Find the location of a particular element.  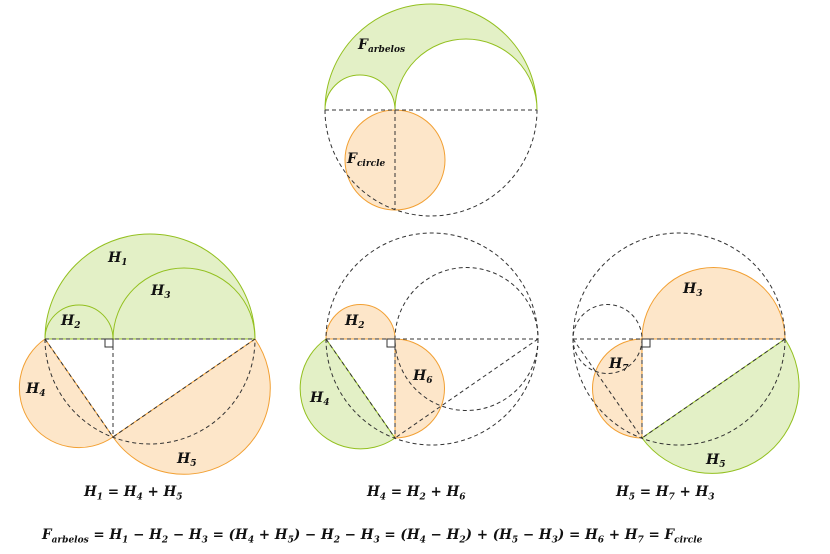

label-h7: H7 is located at coordinates (618, 365).